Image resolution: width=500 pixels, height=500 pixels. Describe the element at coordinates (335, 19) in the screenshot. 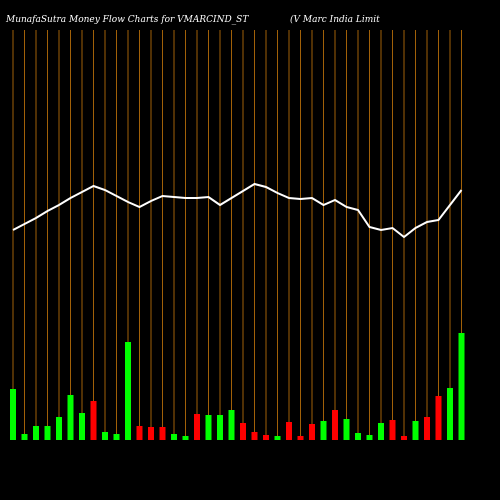

I see `chart-subtitle: (V Marc India Limit` at that location.